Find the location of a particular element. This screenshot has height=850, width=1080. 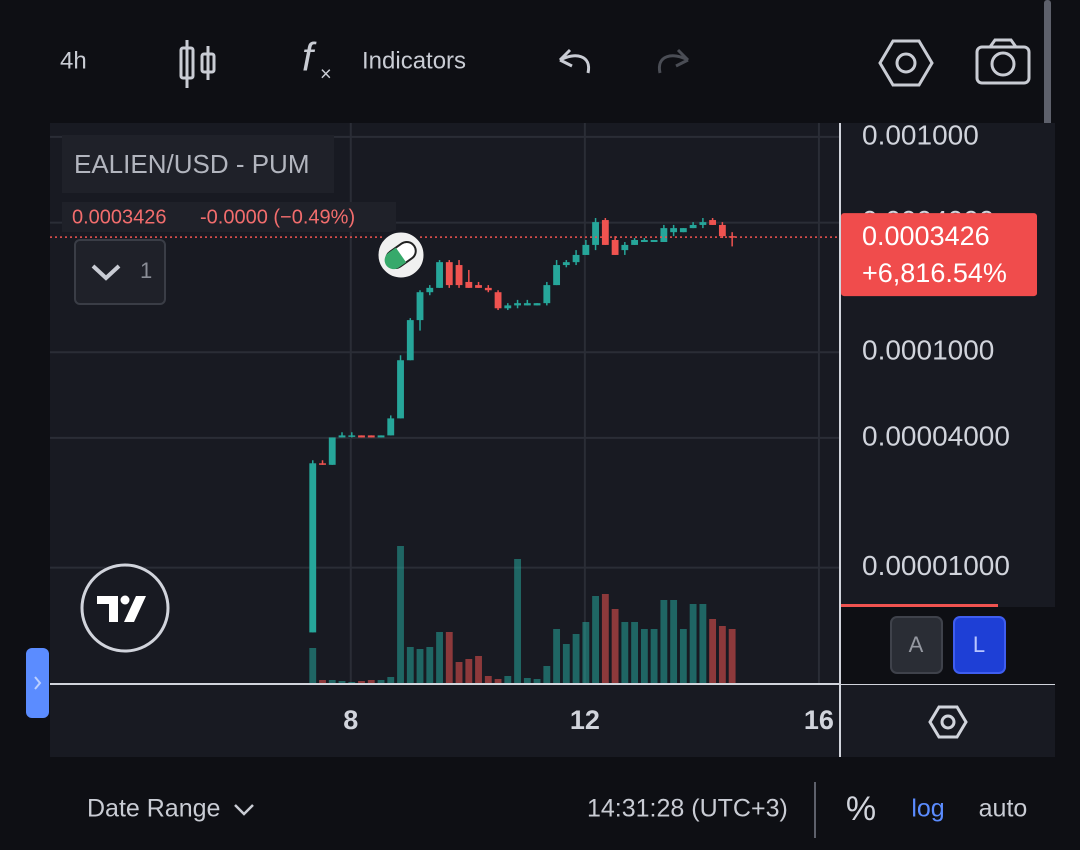

x-tick-label: 8 is located at coordinates (350, 720).